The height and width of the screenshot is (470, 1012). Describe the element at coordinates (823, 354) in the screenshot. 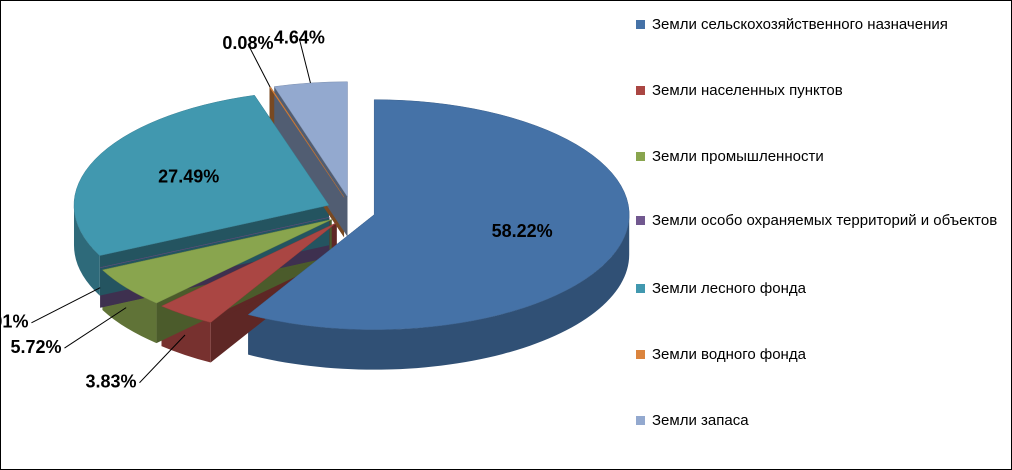

I see `legend-item: Земли водного фонда` at that location.